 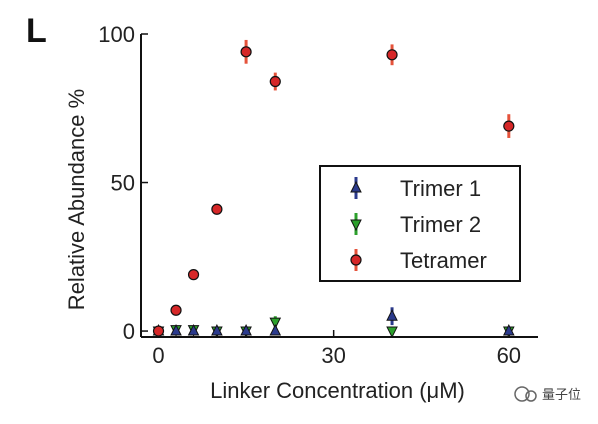 I want to click on panel-label: L, so click(x=36, y=31).